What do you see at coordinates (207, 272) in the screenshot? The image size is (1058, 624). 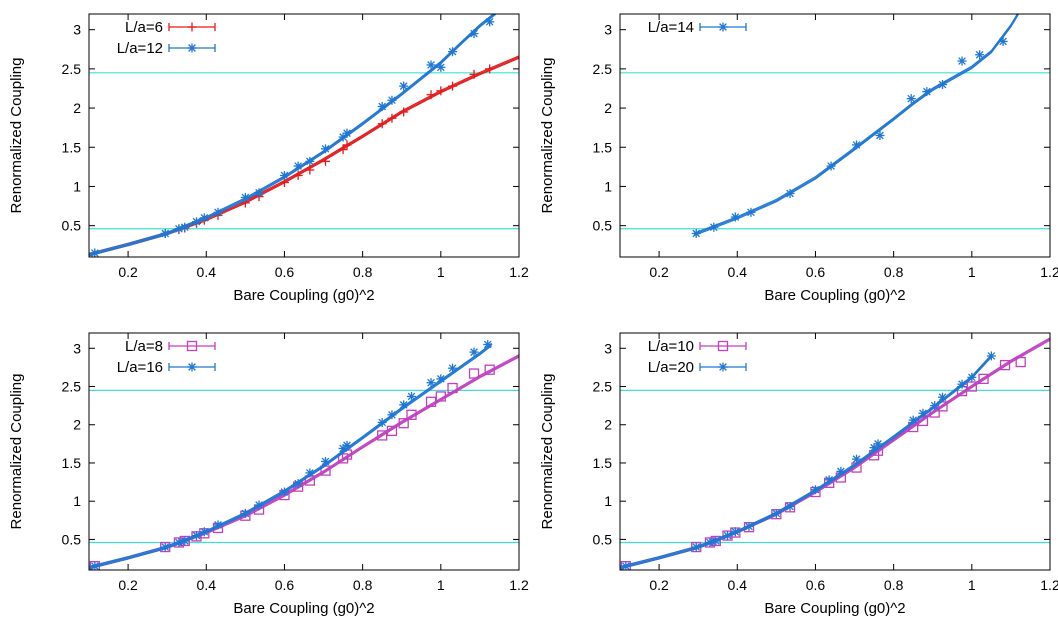 I see `x-tick-label: 0.4` at bounding box center [207, 272].